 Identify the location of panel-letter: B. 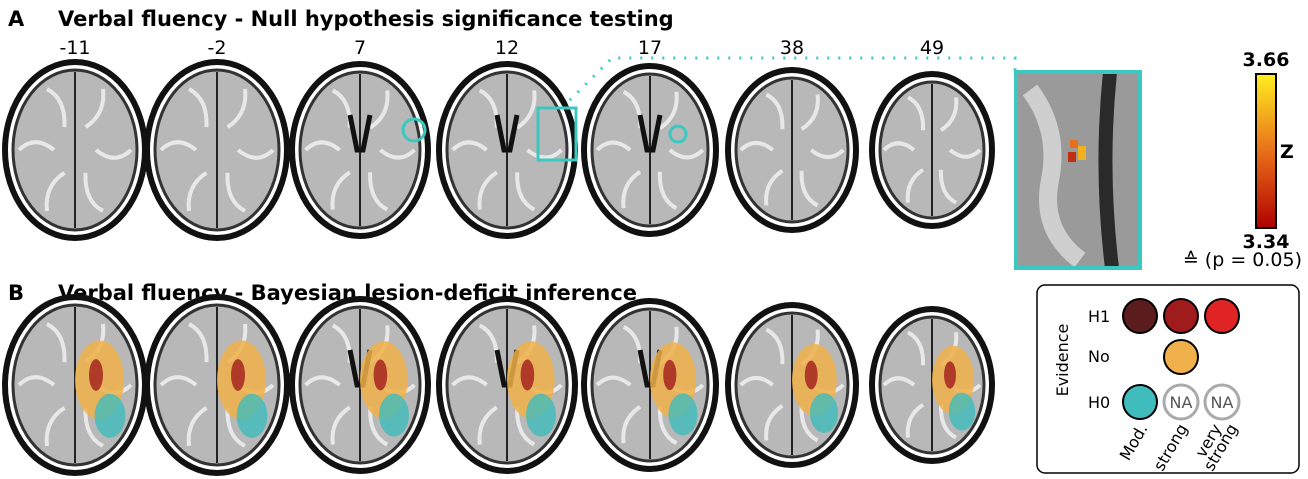
(16, 293).